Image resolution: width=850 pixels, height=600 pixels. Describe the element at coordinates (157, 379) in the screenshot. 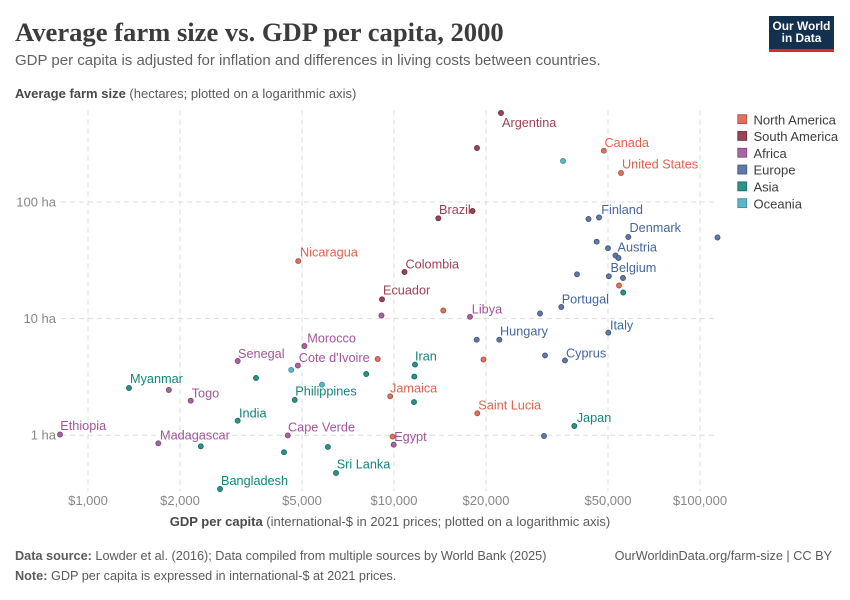

I see `svg-text: Myanmar` at that location.